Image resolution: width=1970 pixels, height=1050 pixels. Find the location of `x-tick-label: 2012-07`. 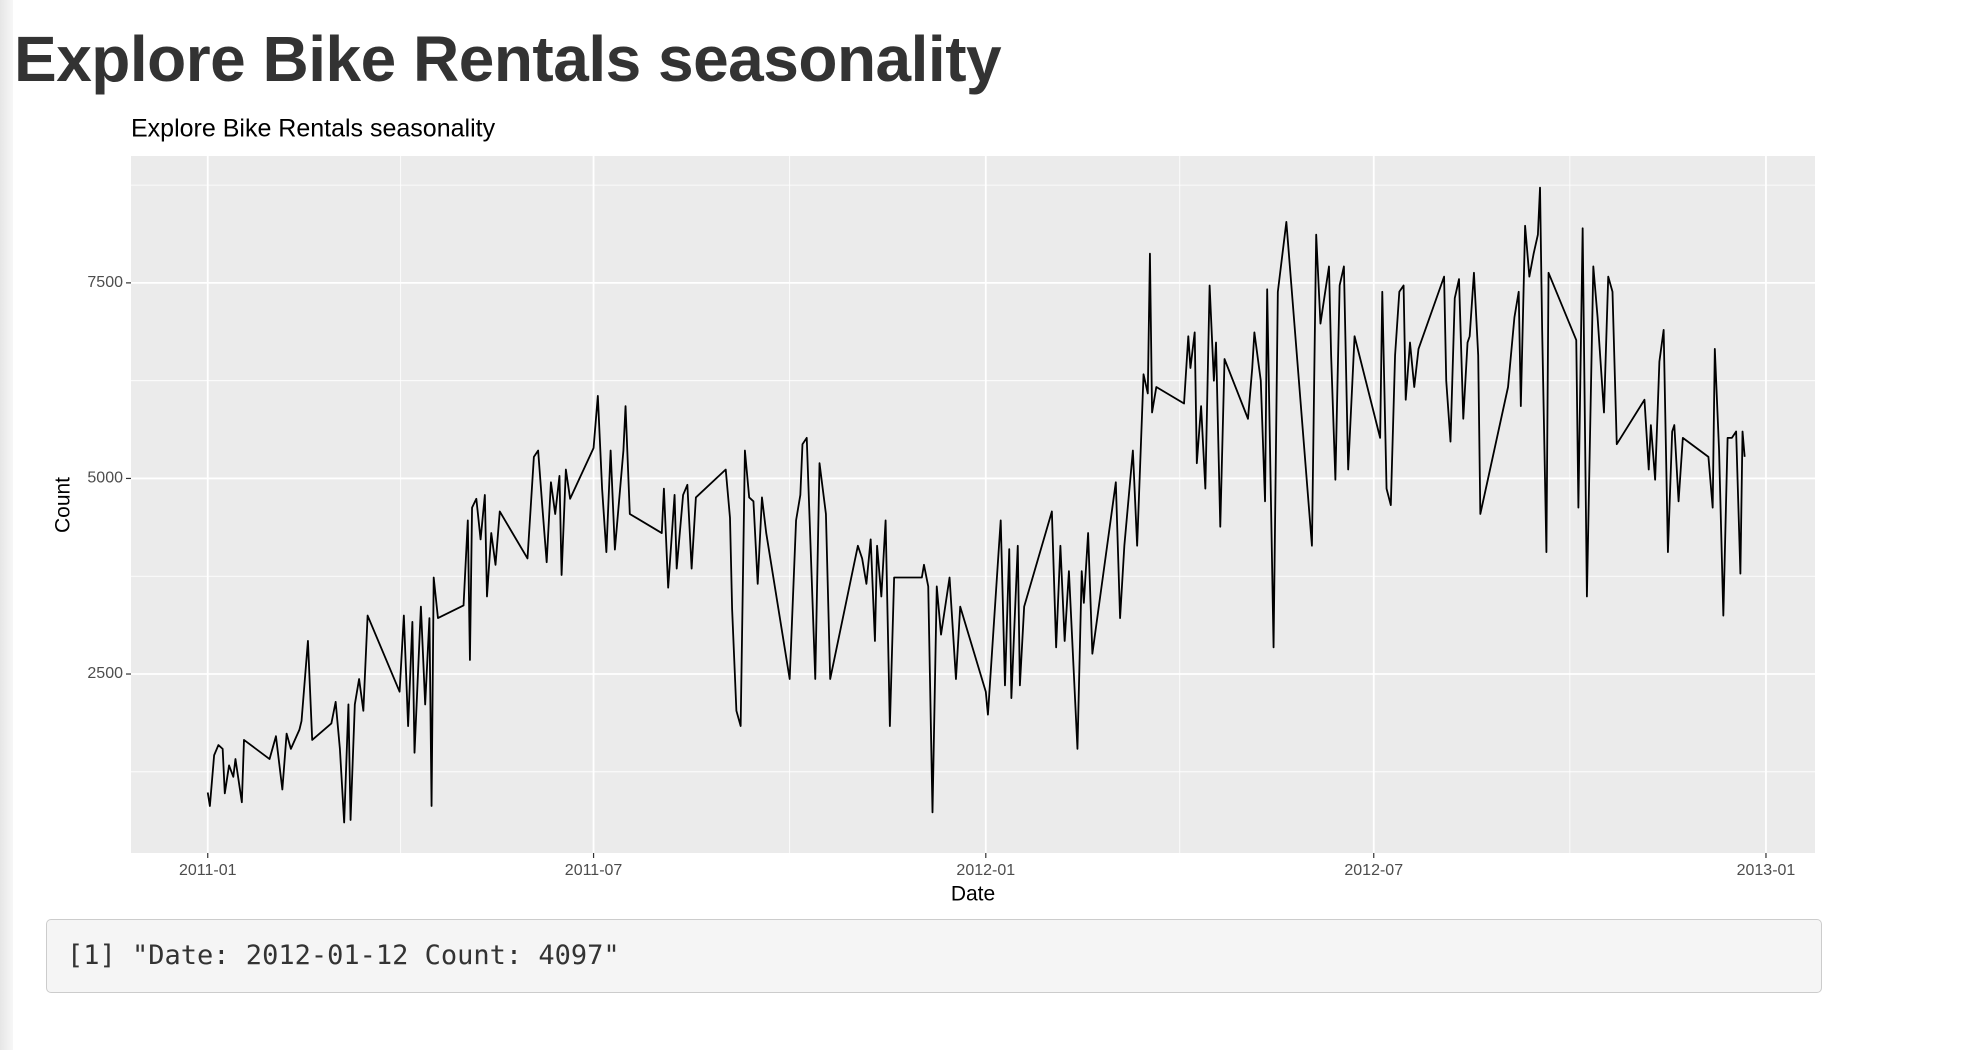

x-tick-label: 2012-07 is located at coordinates (1373, 870).